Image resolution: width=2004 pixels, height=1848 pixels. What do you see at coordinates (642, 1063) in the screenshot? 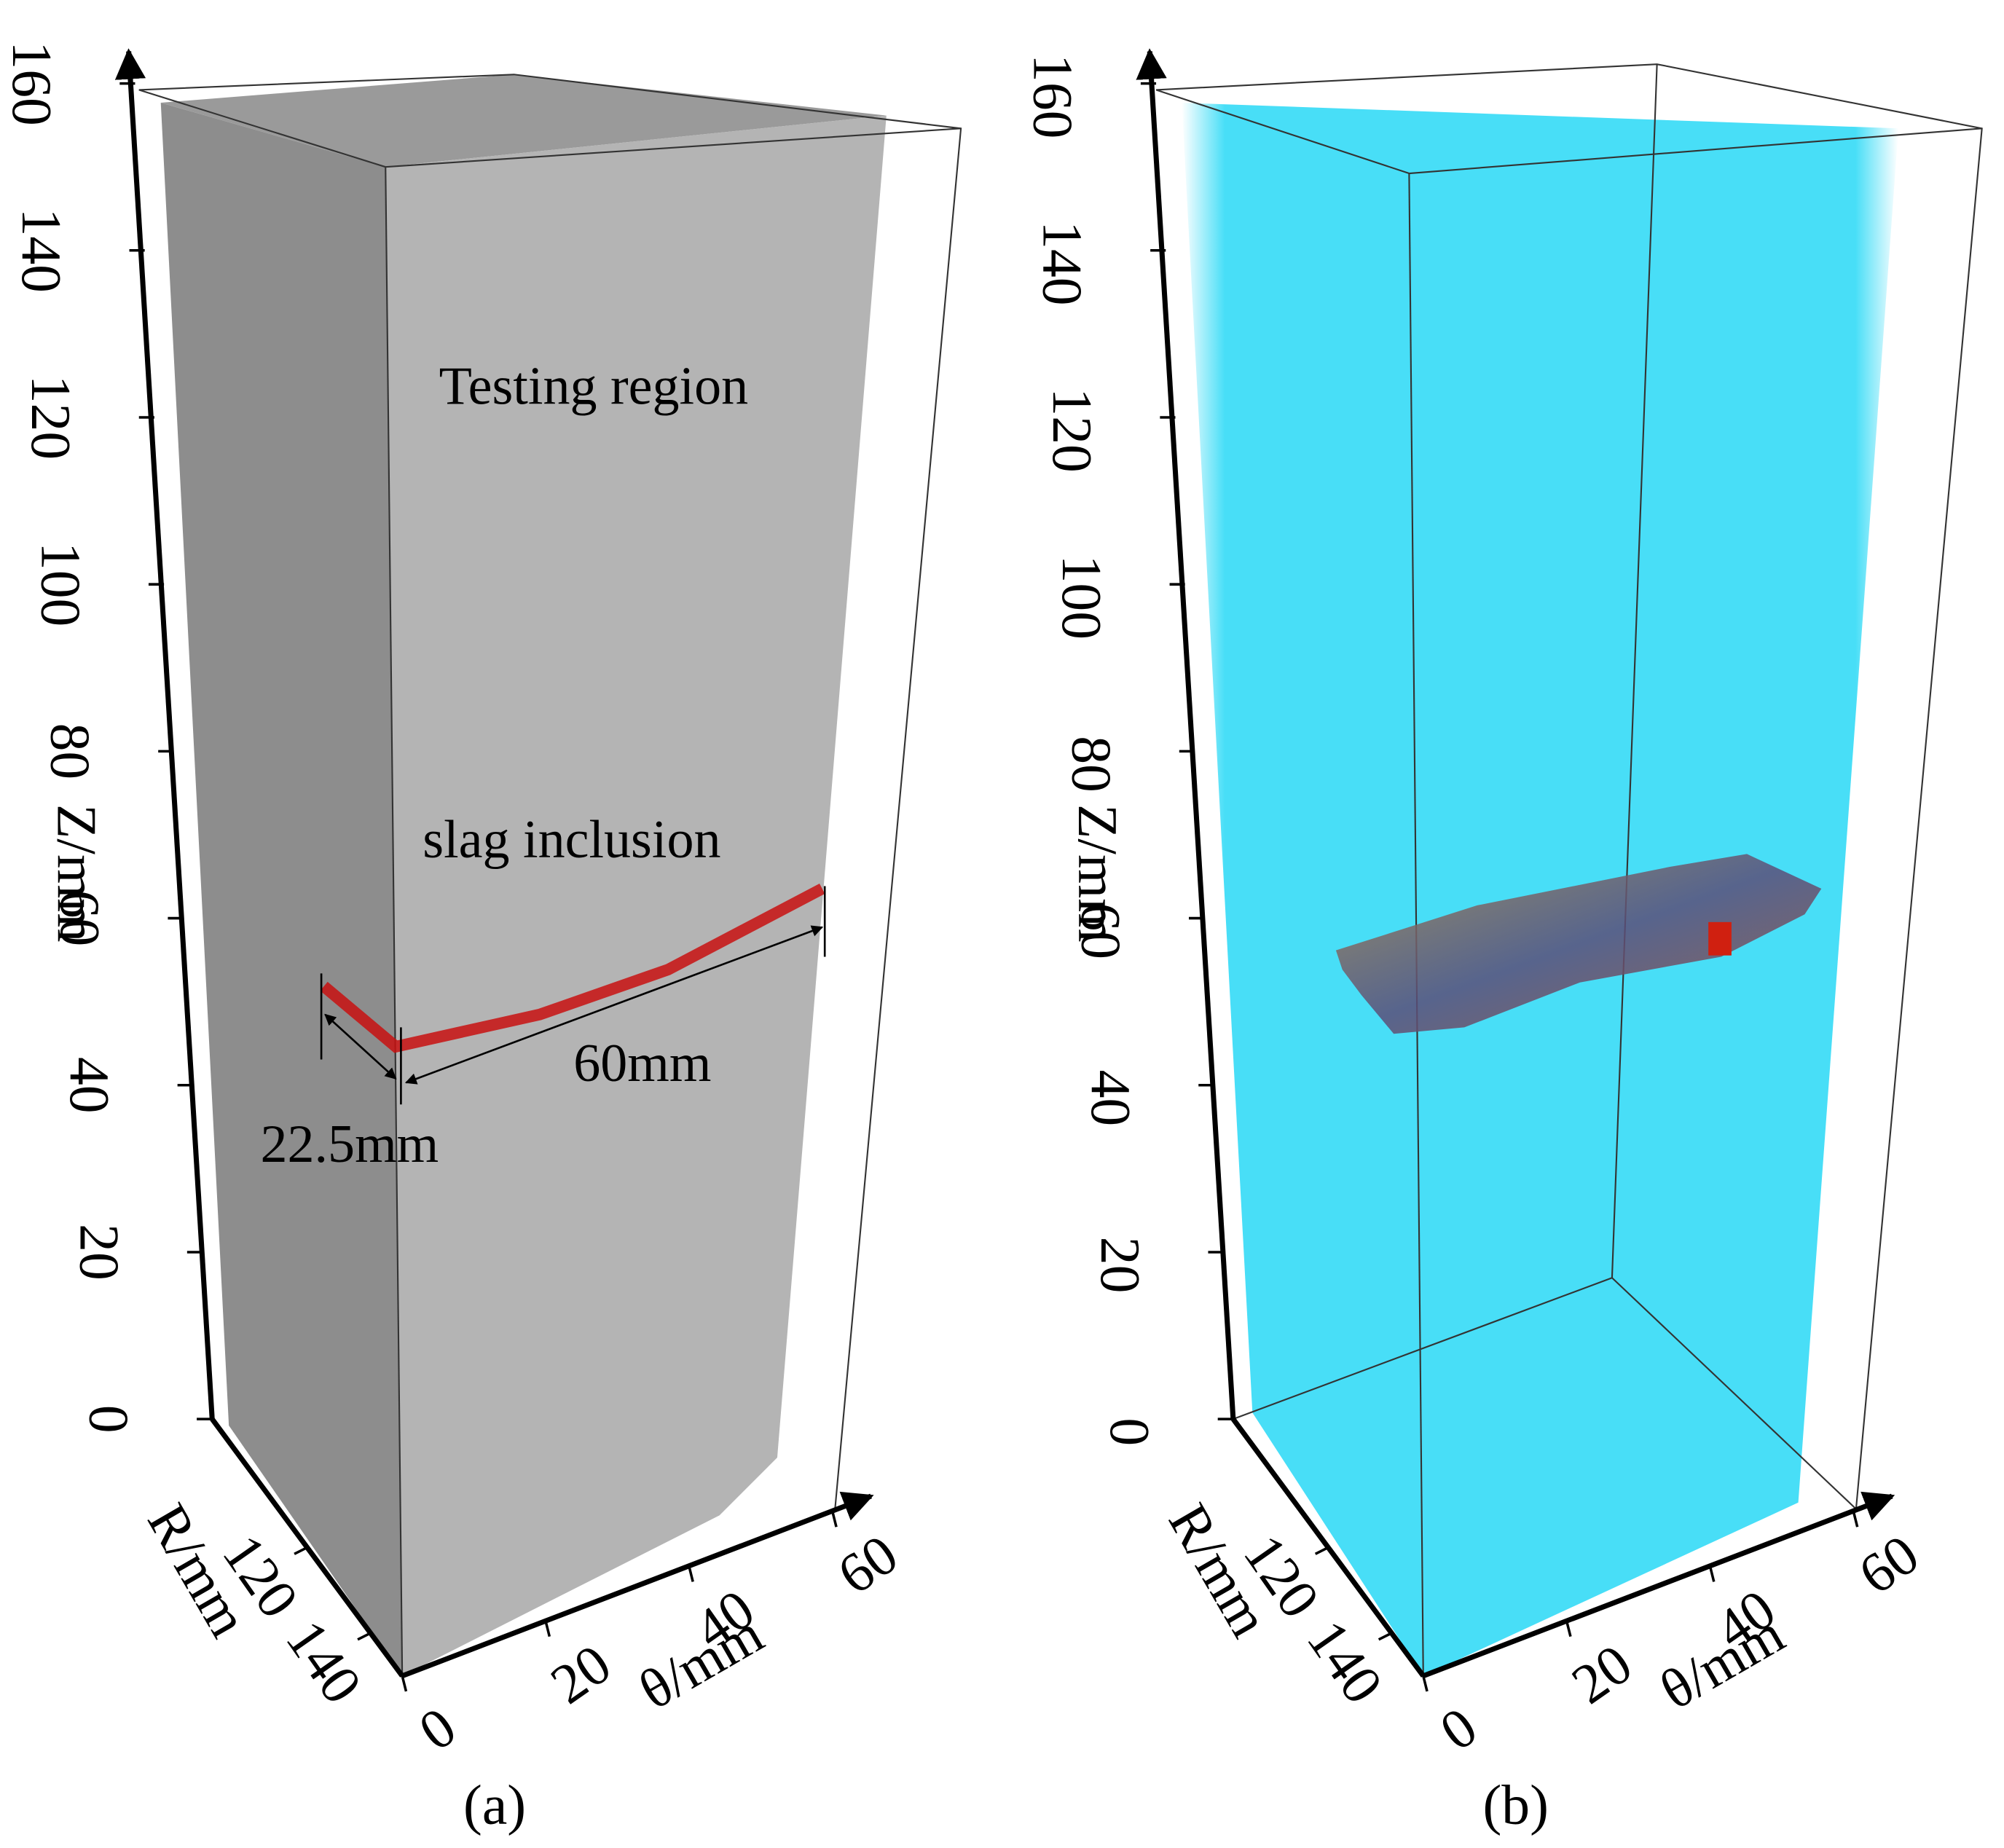
I see `annotation: 60mm` at bounding box center [642, 1063].